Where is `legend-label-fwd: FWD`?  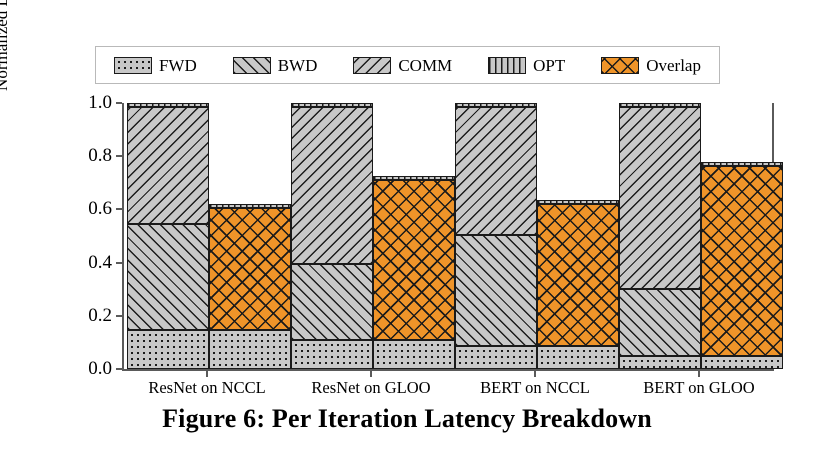
legend-label-fwd: FWD is located at coordinates (177, 65).